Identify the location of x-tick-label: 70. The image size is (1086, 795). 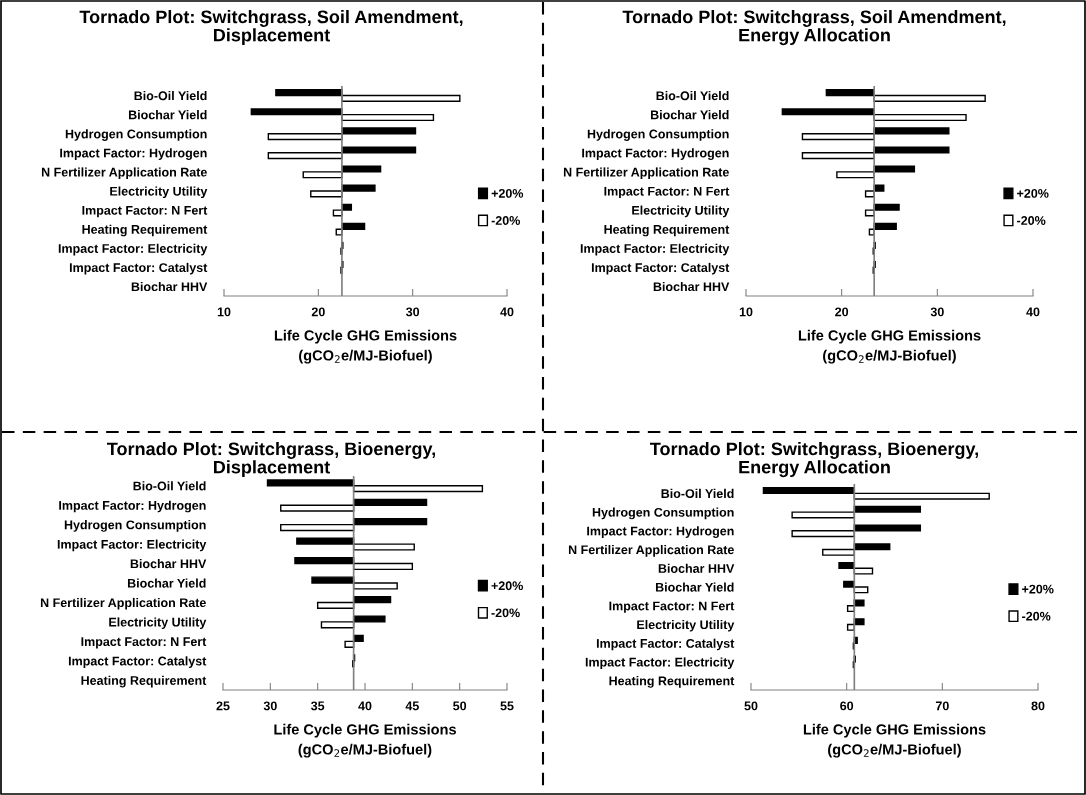
(942, 706).